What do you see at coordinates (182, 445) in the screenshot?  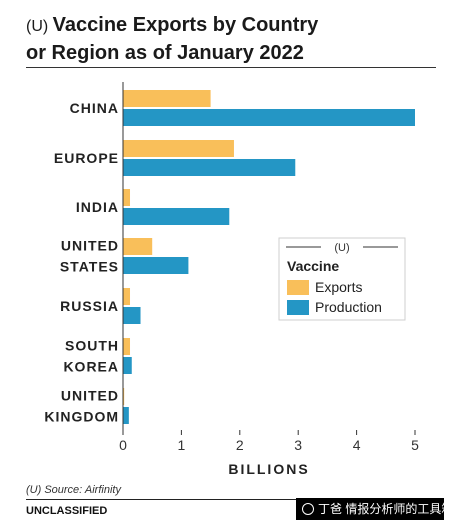 I see `x-tick-label: 1` at bounding box center [182, 445].